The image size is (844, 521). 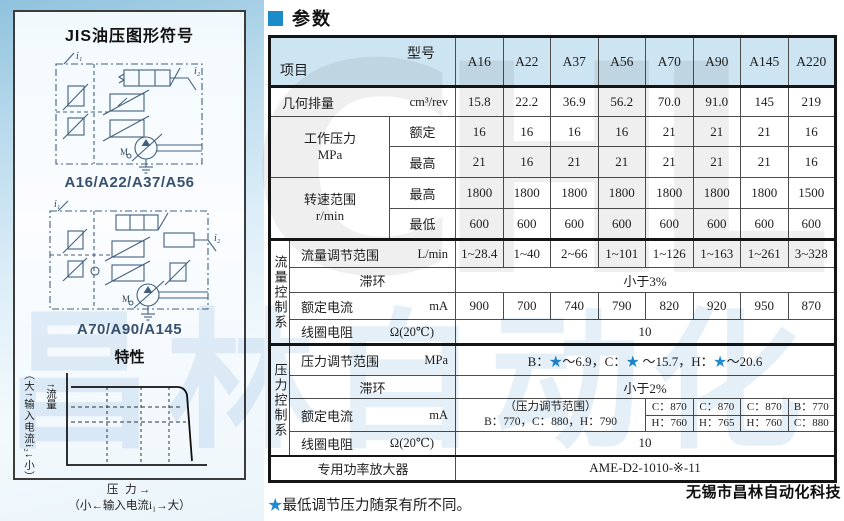 I want to click on value-cell: （压力调节范围） B：770，C：880，H：790, so click(x=551, y=415).